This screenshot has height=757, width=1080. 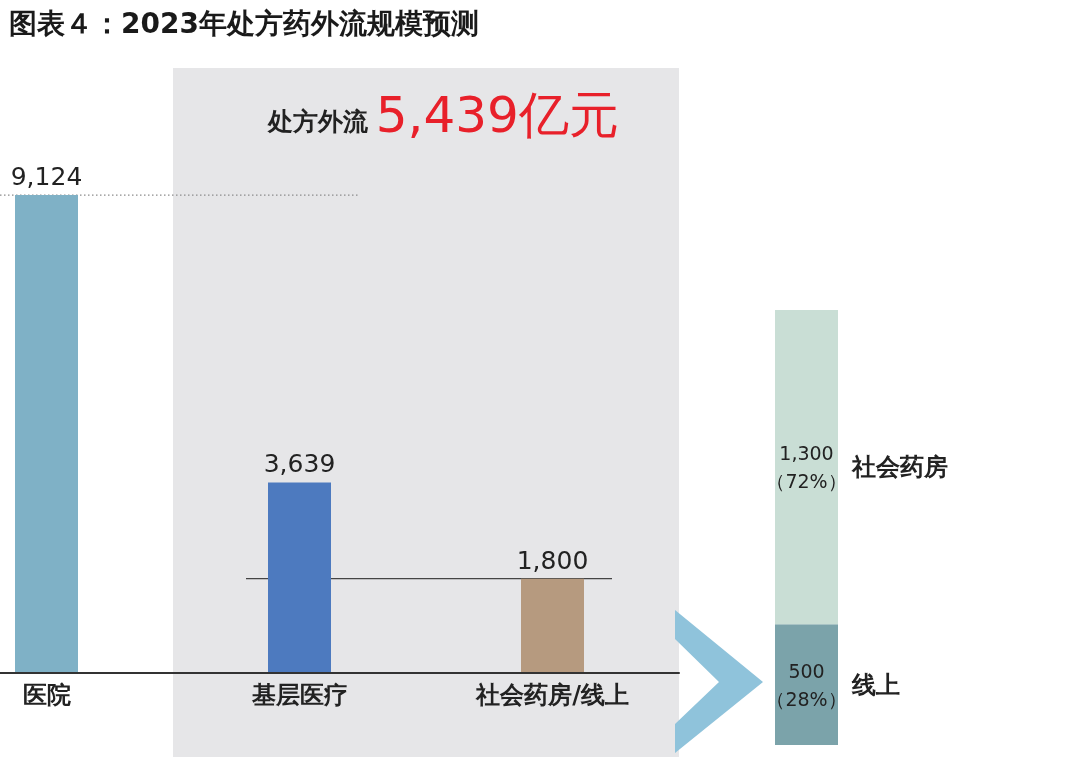 What do you see at coordinates (552, 695) in the screenshot?
I see `x-tick-label: 社会药房/线上` at bounding box center [552, 695].